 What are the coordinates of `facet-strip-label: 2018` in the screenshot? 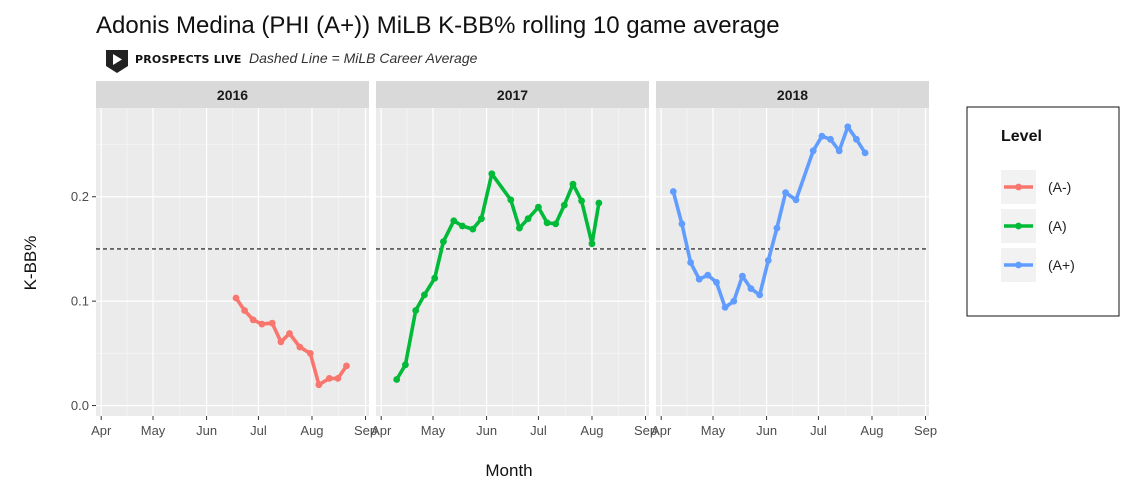 It's located at (792, 95).